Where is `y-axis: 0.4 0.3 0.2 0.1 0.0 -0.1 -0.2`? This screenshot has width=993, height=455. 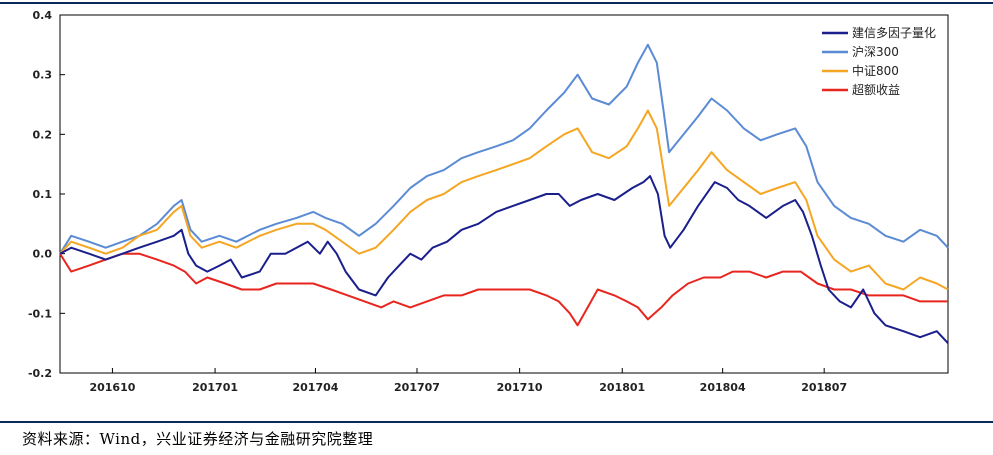 y-axis: 0.4 0.3 0.2 0.1 0.0 -0.1 -0.2 is located at coordinates (46, 194).